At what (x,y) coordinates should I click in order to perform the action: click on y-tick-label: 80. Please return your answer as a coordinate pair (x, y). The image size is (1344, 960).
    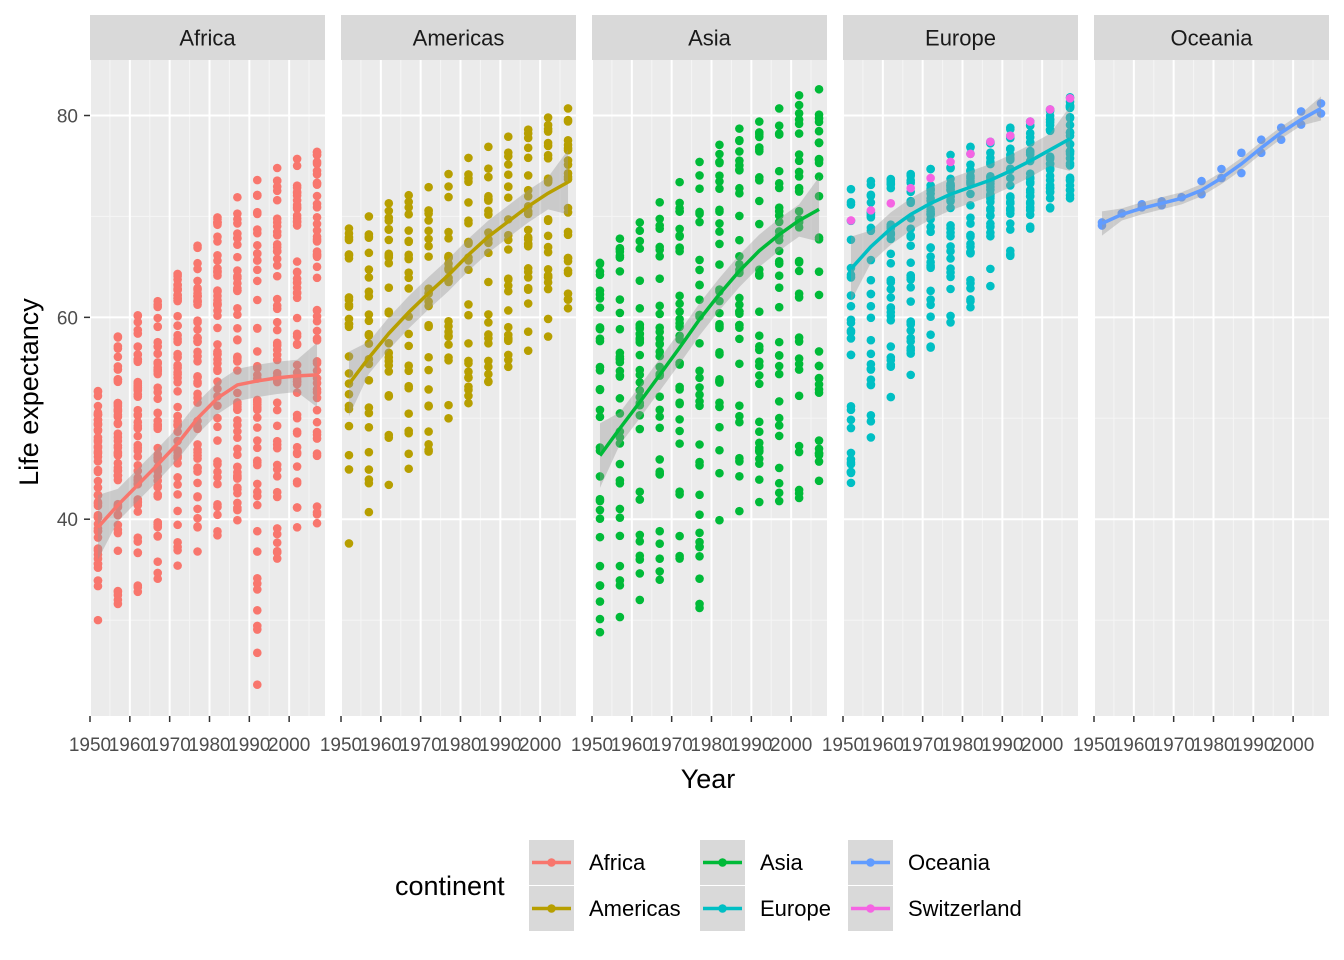
    Looking at the image, I should click on (67, 117).